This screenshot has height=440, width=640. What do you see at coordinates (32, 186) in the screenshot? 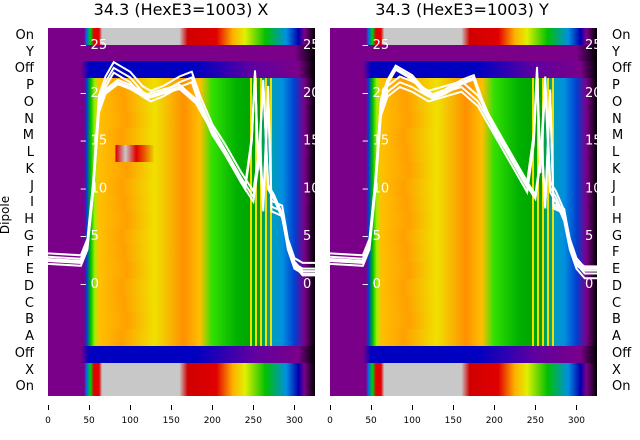
I see `row-label-left: J` at bounding box center [32, 186].